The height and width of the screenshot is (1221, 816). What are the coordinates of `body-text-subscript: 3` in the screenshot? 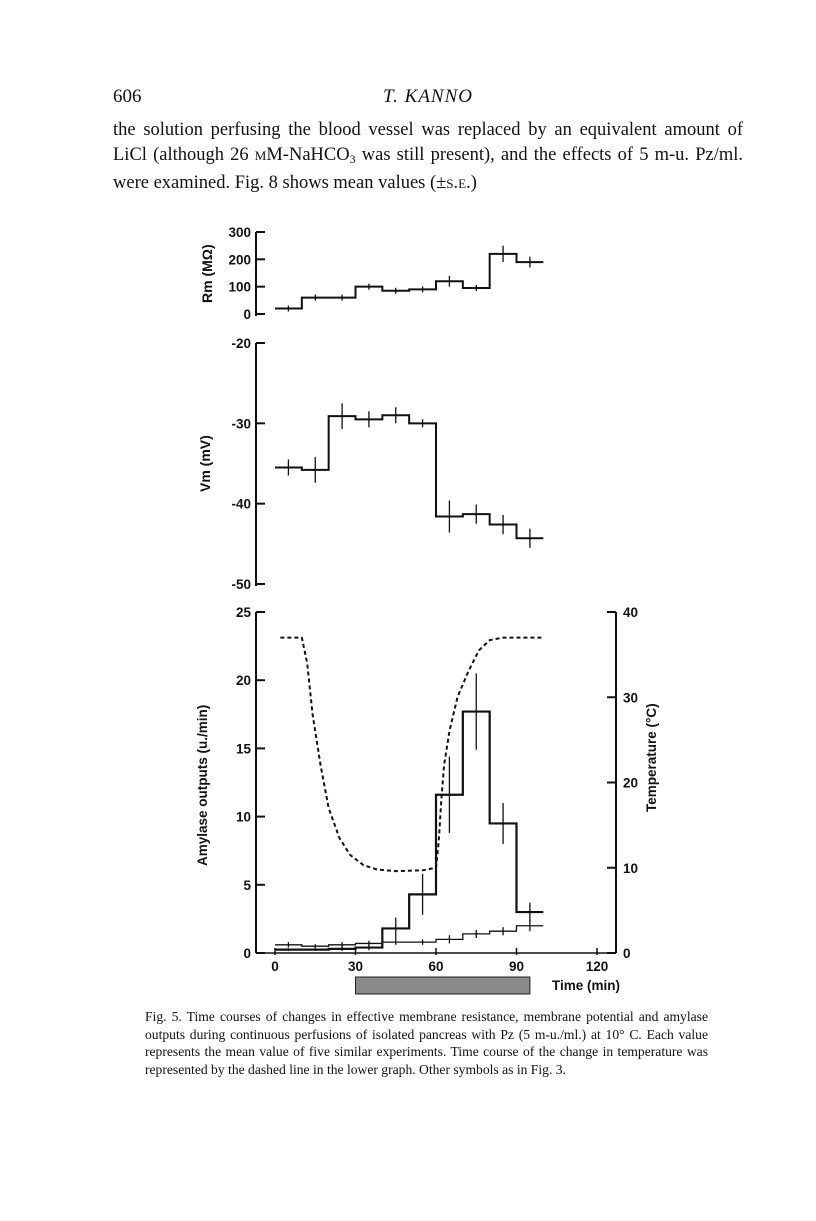 It's located at (352, 158).